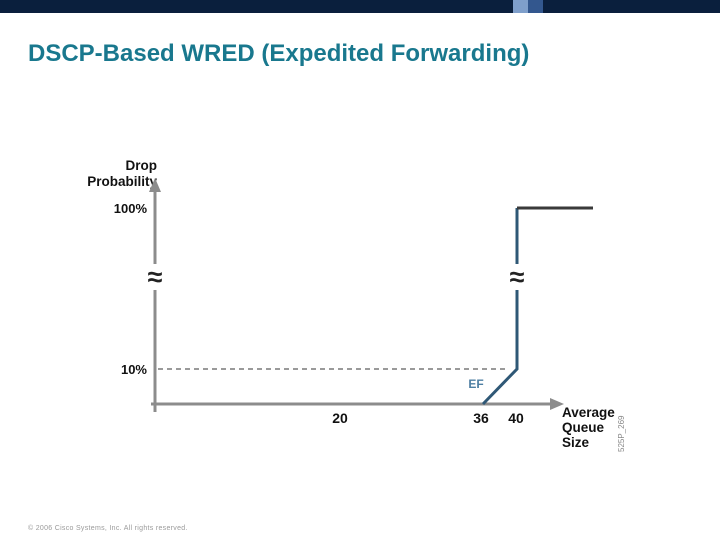  Describe the element at coordinates (576, 442) in the screenshot. I see `x-axis-label-line3: Size` at that location.